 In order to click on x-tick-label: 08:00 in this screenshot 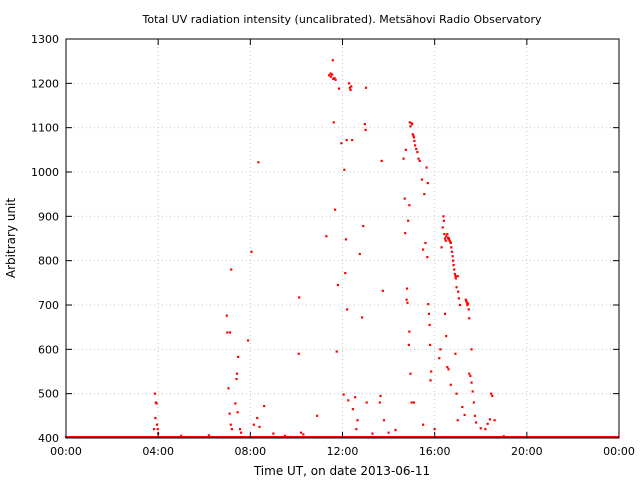, I will do `click(250, 451)`.